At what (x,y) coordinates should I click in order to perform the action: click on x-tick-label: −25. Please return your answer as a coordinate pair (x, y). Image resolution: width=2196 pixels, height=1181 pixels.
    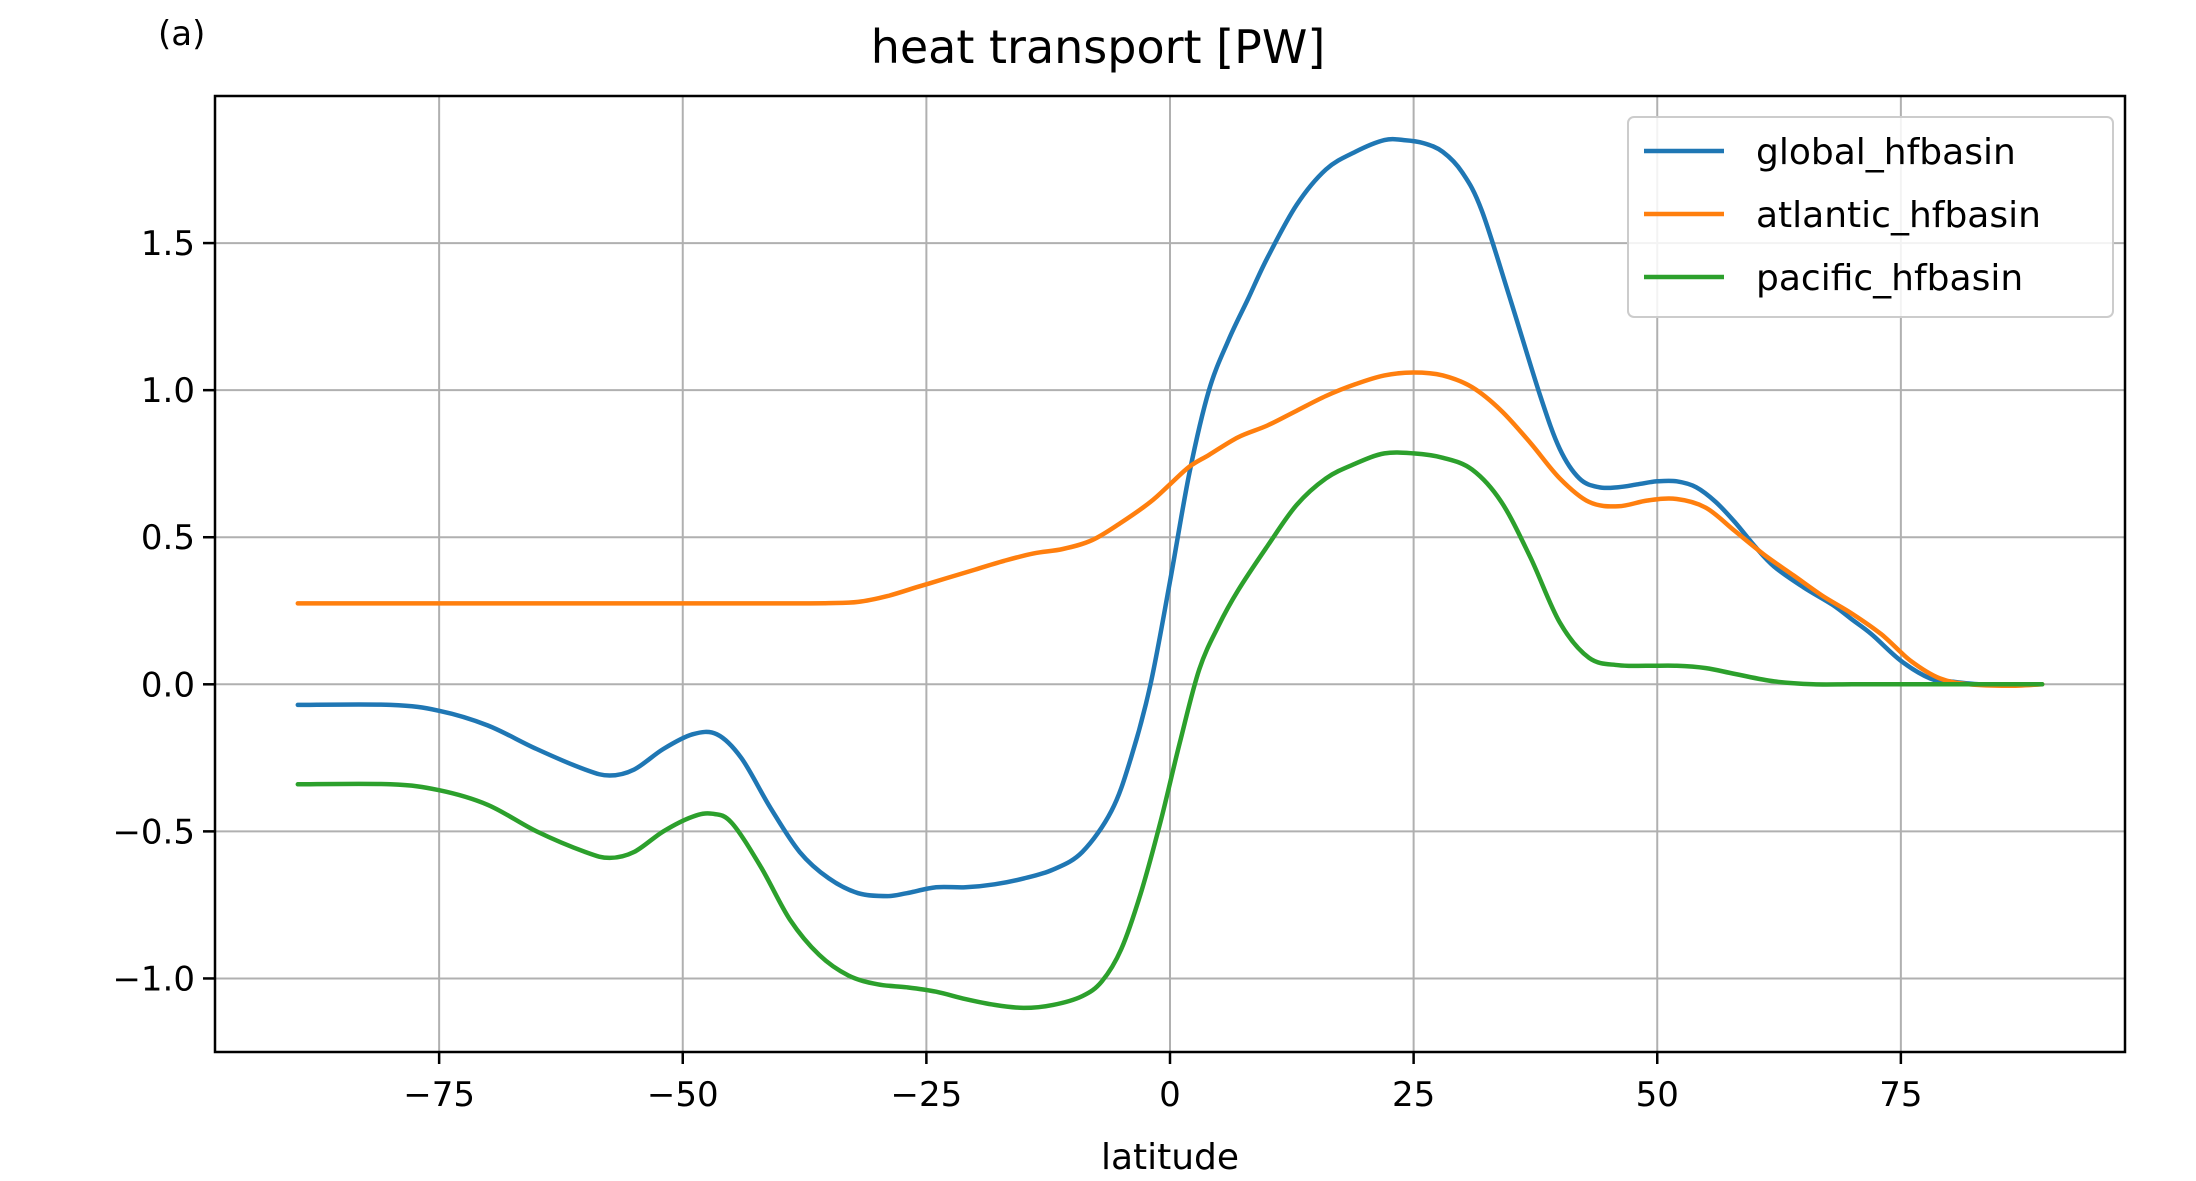
    Looking at the image, I should click on (926, 1095).